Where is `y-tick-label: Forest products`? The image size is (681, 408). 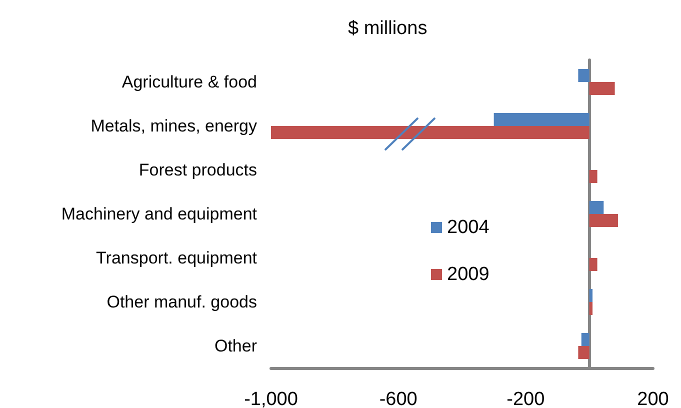 y-tick-label: Forest products is located at coordinates (197, 170).